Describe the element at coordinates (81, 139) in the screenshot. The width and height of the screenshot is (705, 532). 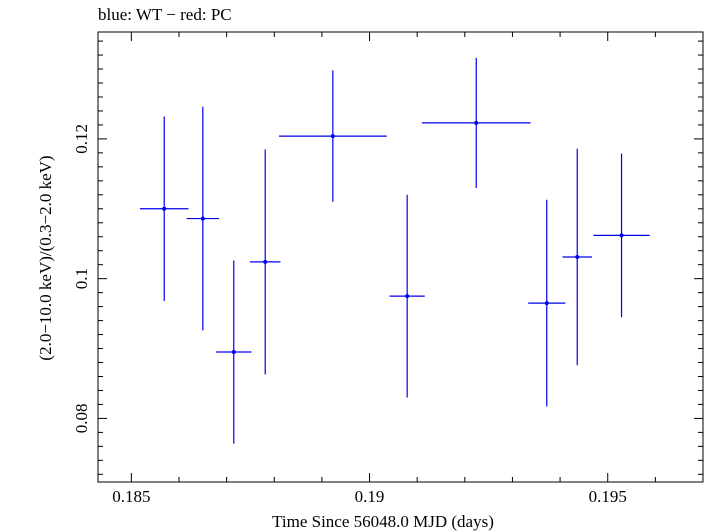
I see `y-tick-label: 0.12` at that location.